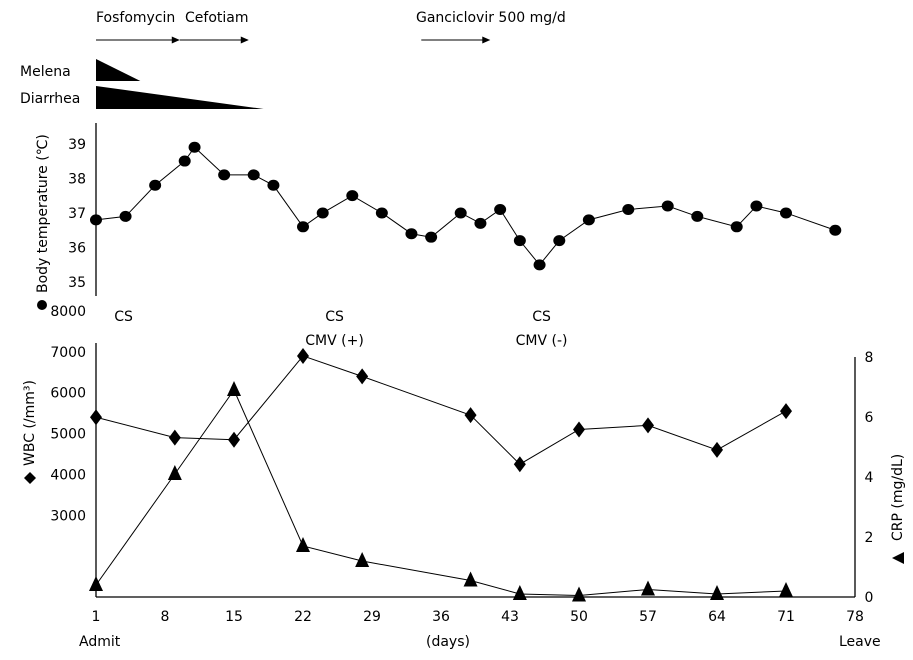 The height and width of the screenshot is (660, 913). Describe the element at coordinates (42, 305) in the screenshot. I see `temperature-legend-marker` at that location.